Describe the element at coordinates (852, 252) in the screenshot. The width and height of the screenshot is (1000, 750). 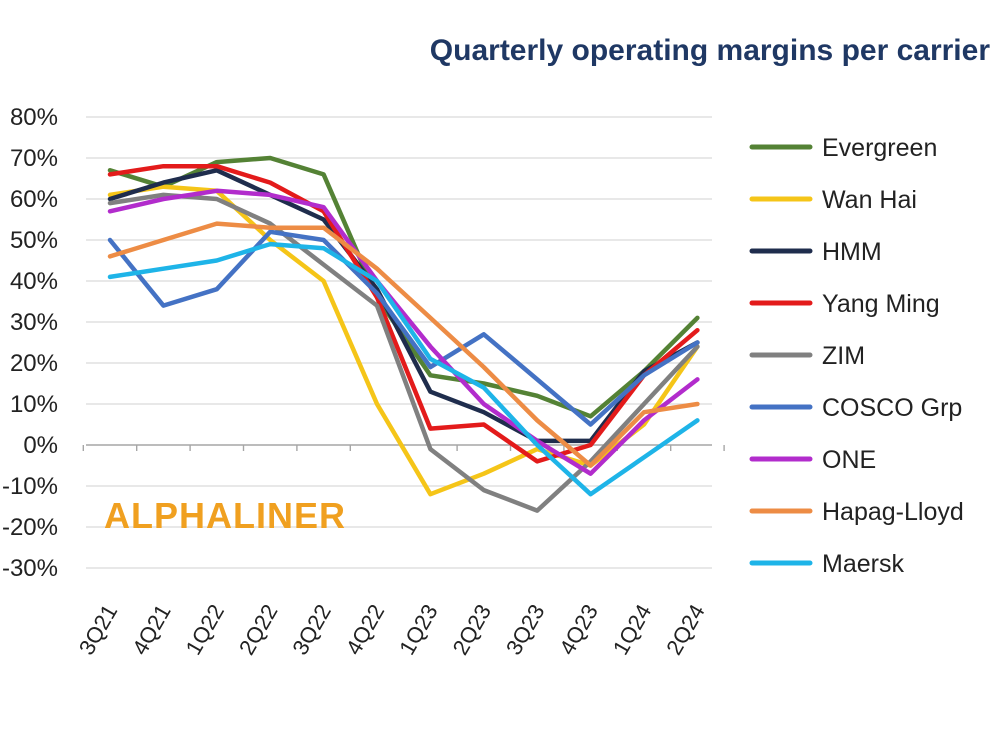
I see `legend-label: HMM` at that location.